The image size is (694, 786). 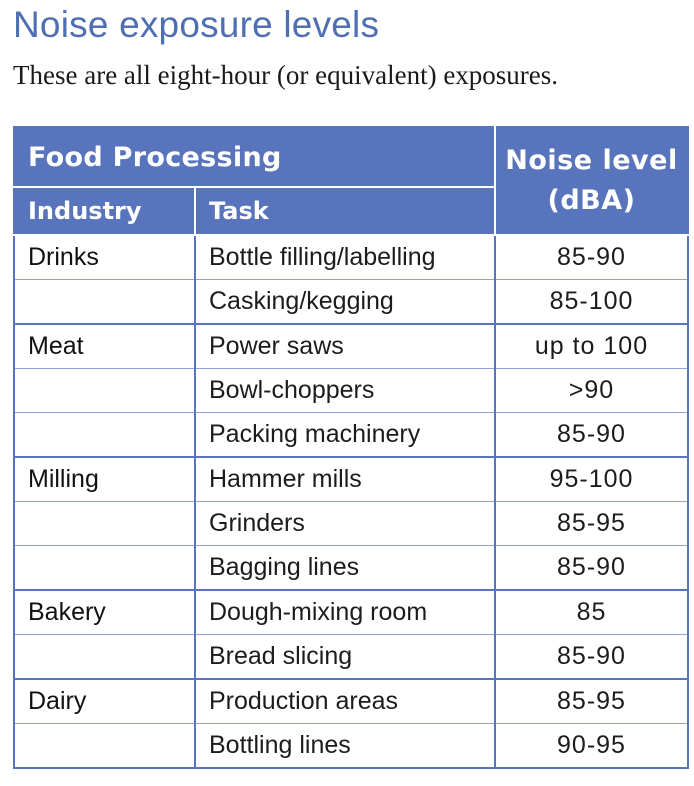 I want to click on noise-level-header-line2: (dBA), so click(x=591, y=200).